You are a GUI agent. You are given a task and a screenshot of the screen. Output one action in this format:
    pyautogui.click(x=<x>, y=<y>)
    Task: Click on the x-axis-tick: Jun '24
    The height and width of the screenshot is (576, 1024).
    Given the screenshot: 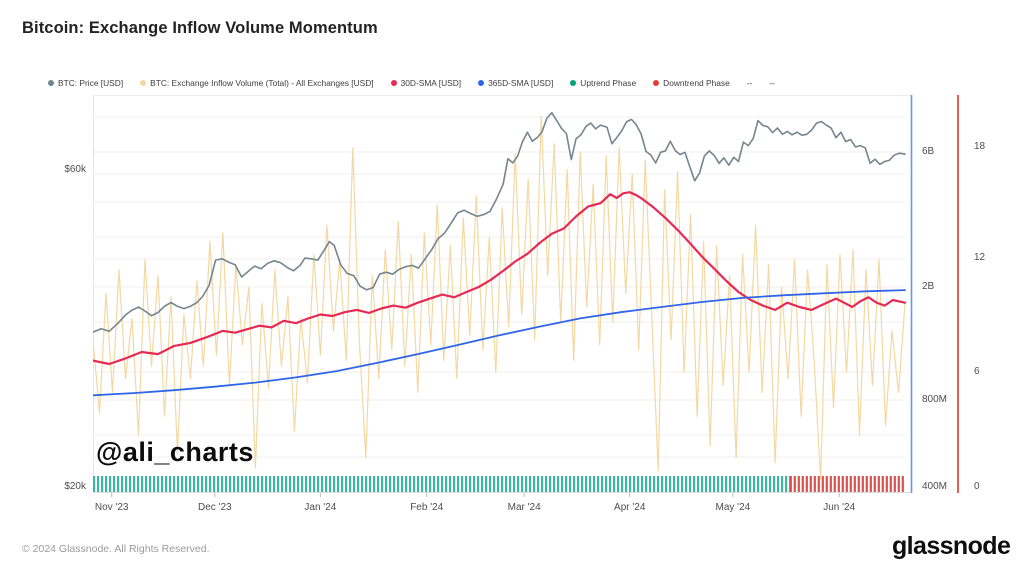 What is the action you would take?
    pyautogui.click(x=839, y=507)
    